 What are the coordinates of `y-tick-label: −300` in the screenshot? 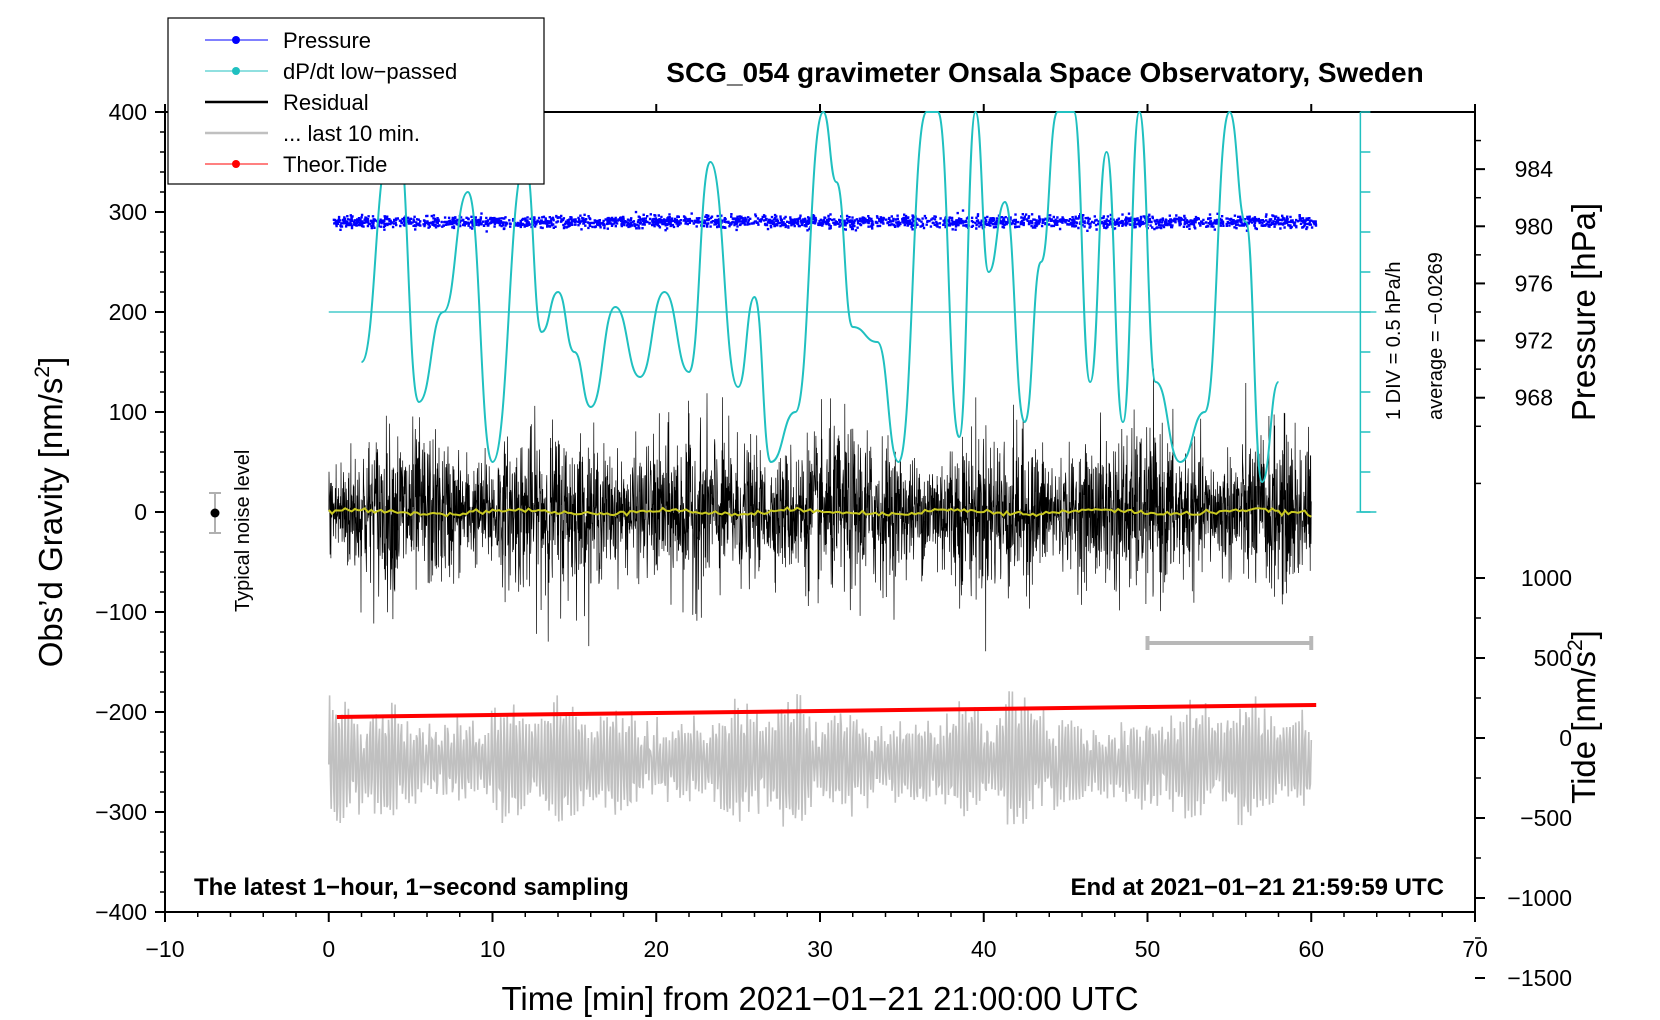 It's located at (121, 812).